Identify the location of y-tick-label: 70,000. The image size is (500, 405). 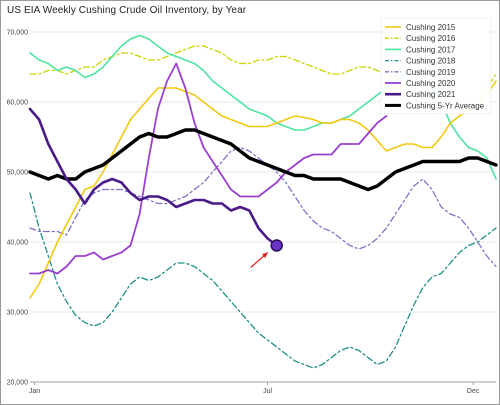
(18, 33).